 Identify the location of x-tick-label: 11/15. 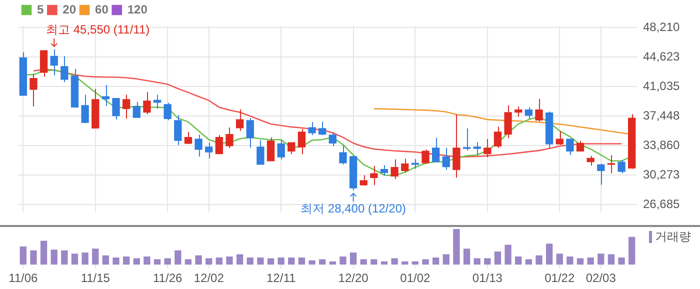
(95, 278).